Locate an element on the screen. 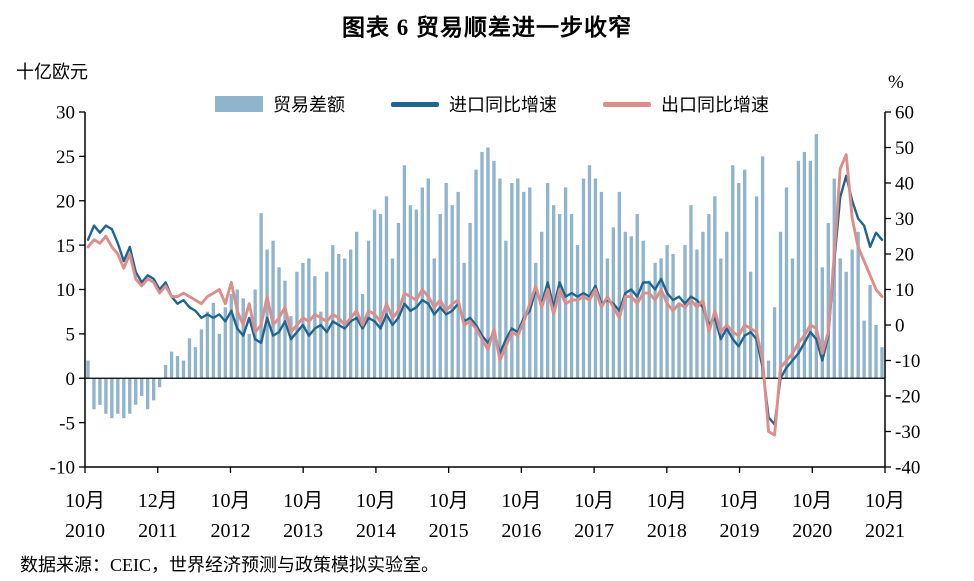  svg-text: 2013 is located at coordinates (303, 531).